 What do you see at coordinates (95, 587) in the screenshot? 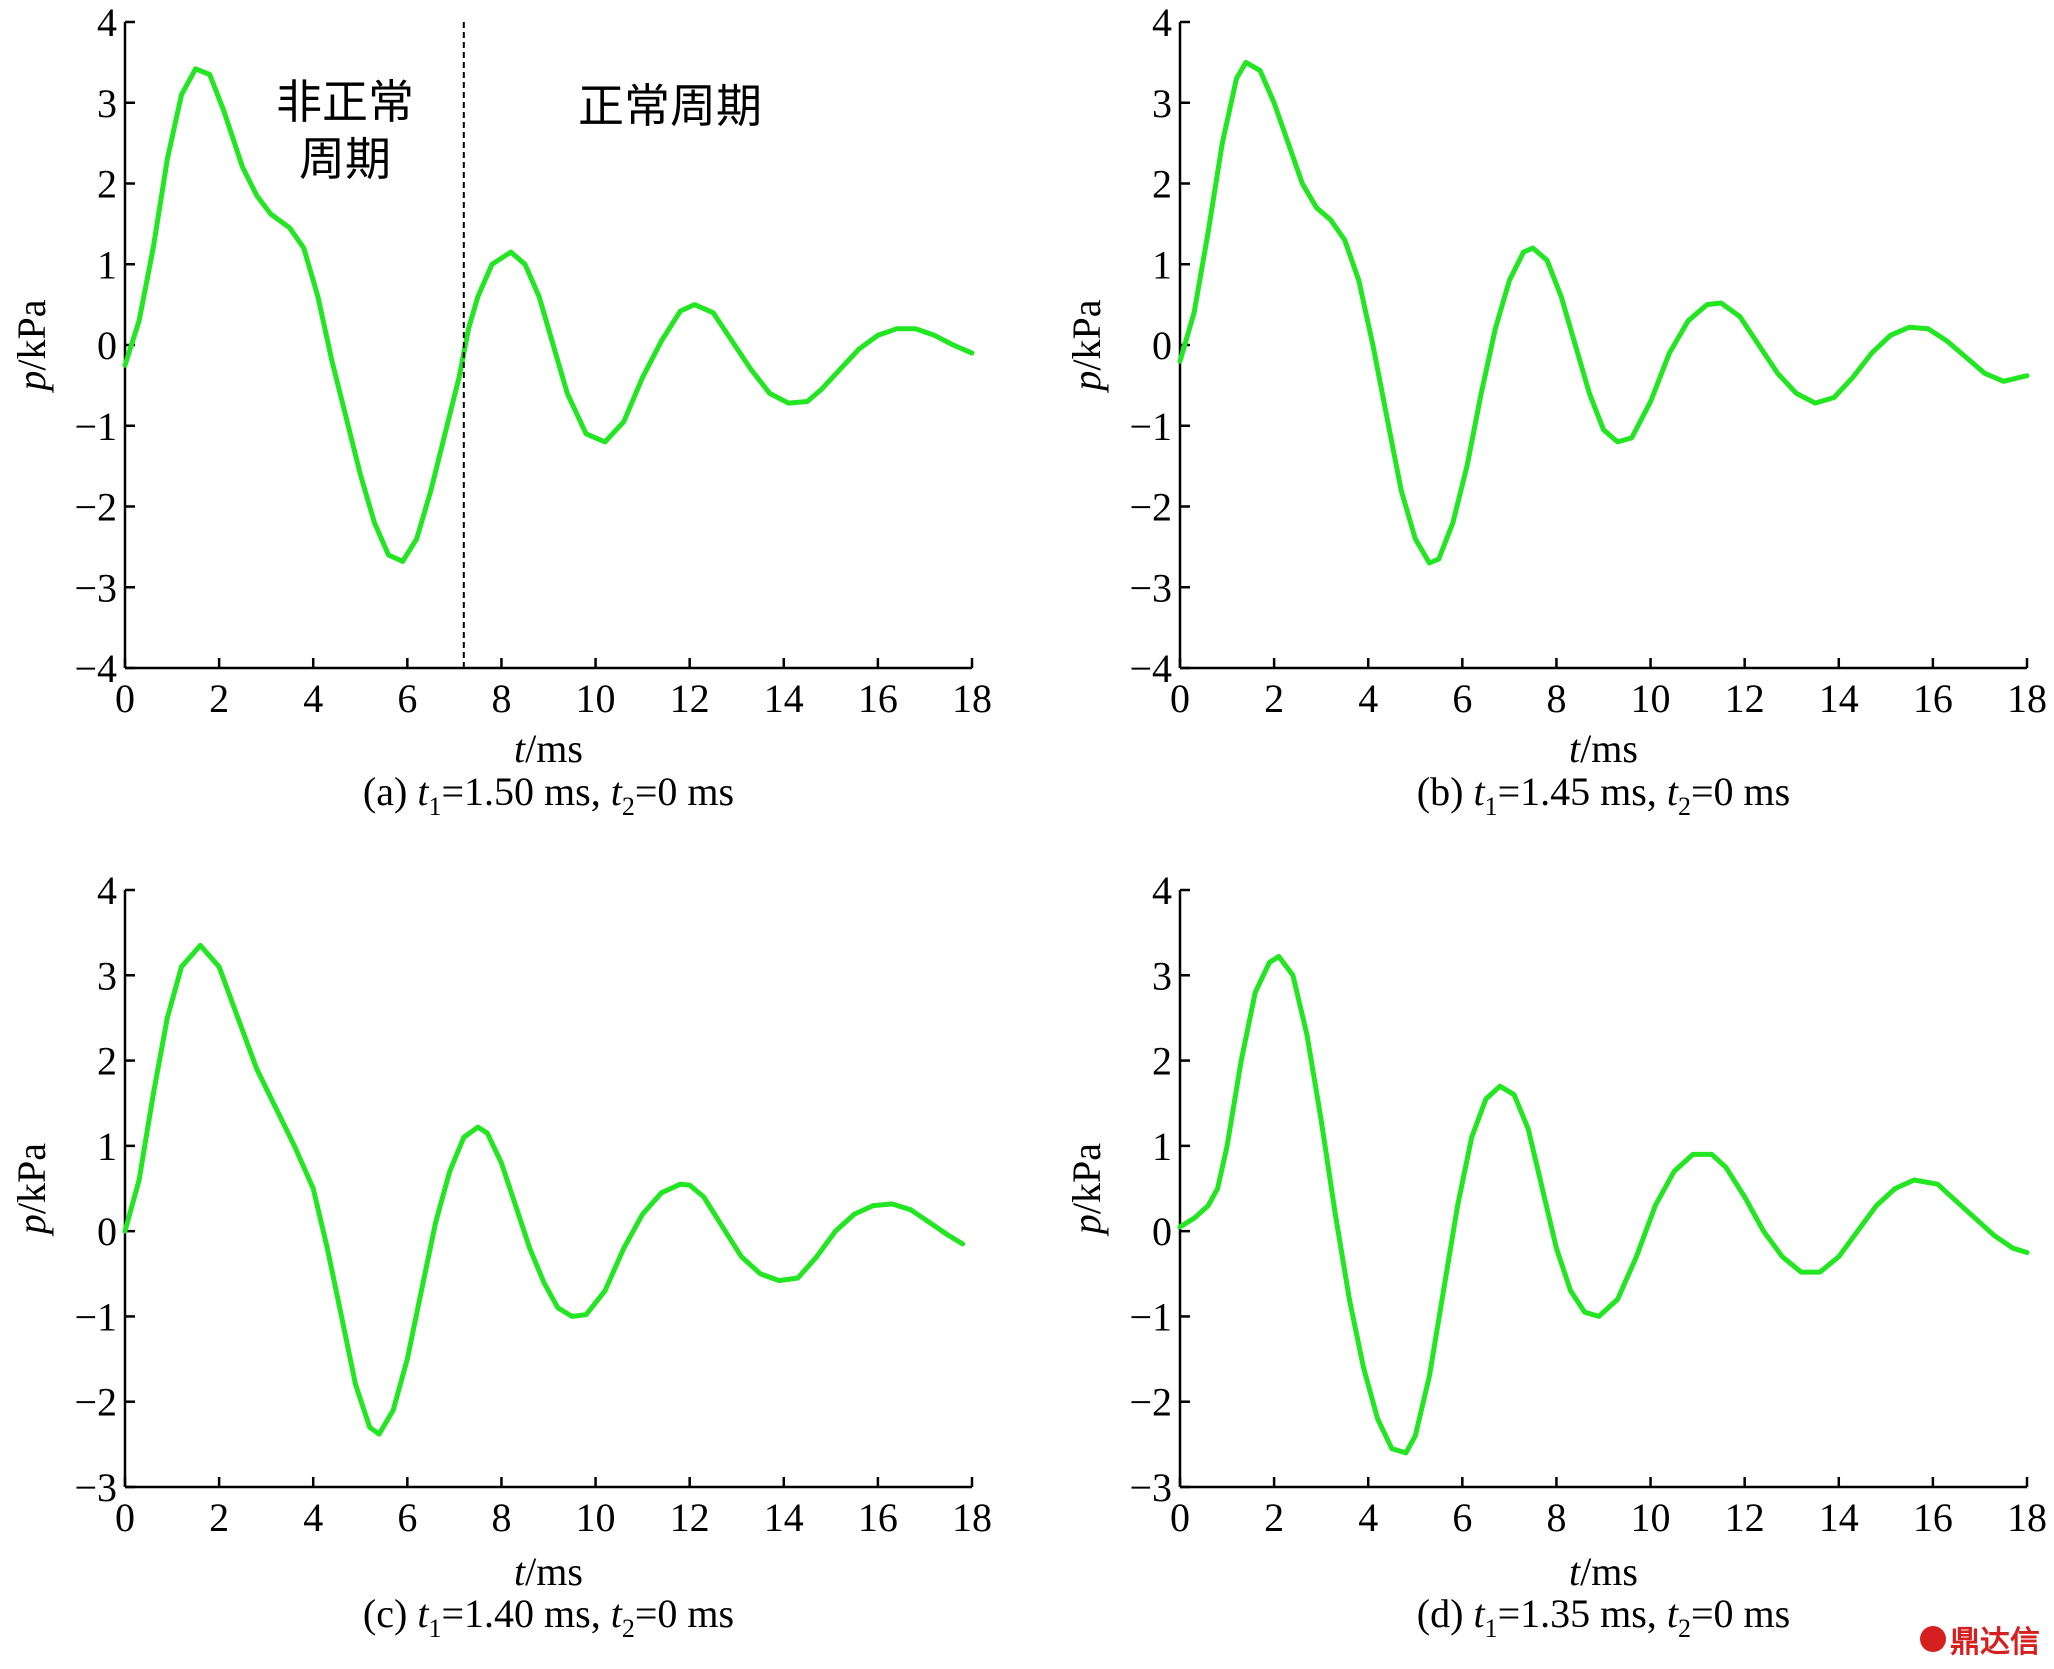
I see `panel-a-y-tick-label: −3` at bounding box center [95, 587].